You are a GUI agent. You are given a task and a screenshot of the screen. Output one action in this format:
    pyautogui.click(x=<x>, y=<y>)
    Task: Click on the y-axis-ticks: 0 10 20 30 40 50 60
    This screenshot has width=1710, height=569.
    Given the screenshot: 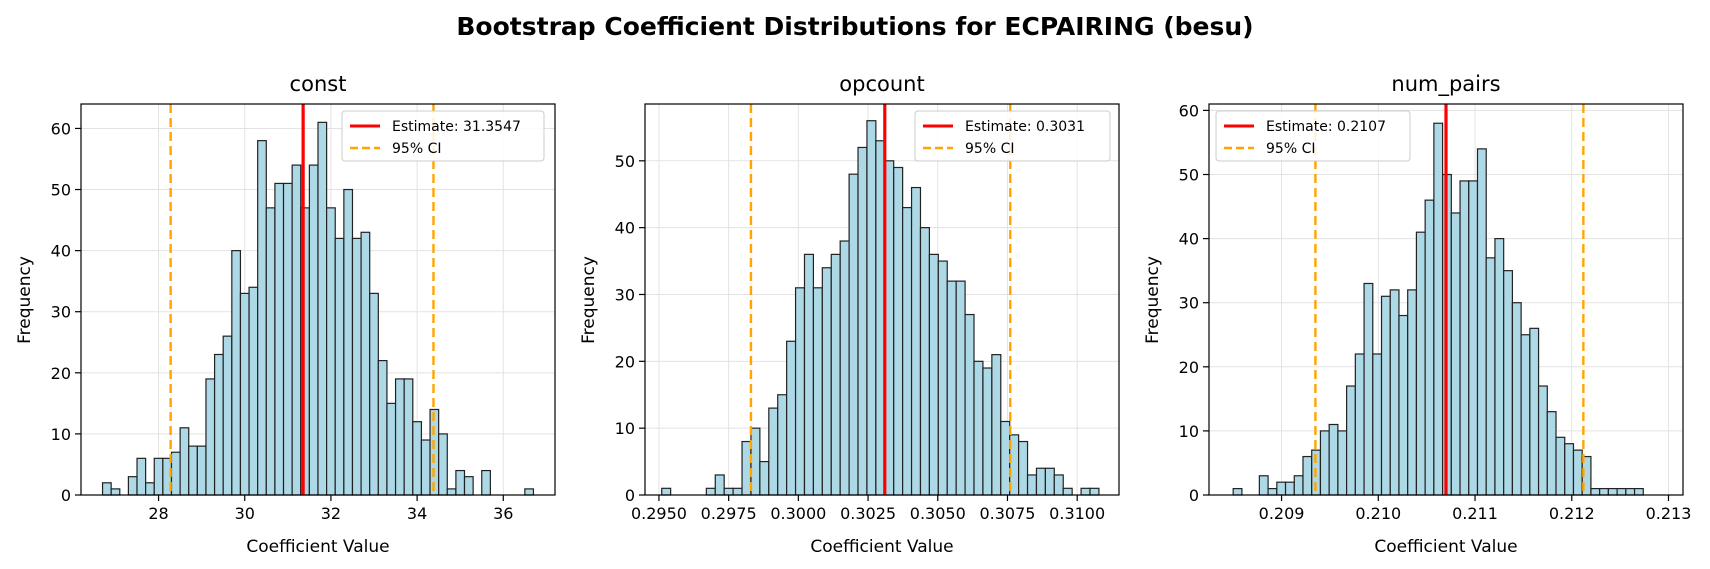 What is the action you would take?
    pyautogui.click(x=1194, y=303)
    